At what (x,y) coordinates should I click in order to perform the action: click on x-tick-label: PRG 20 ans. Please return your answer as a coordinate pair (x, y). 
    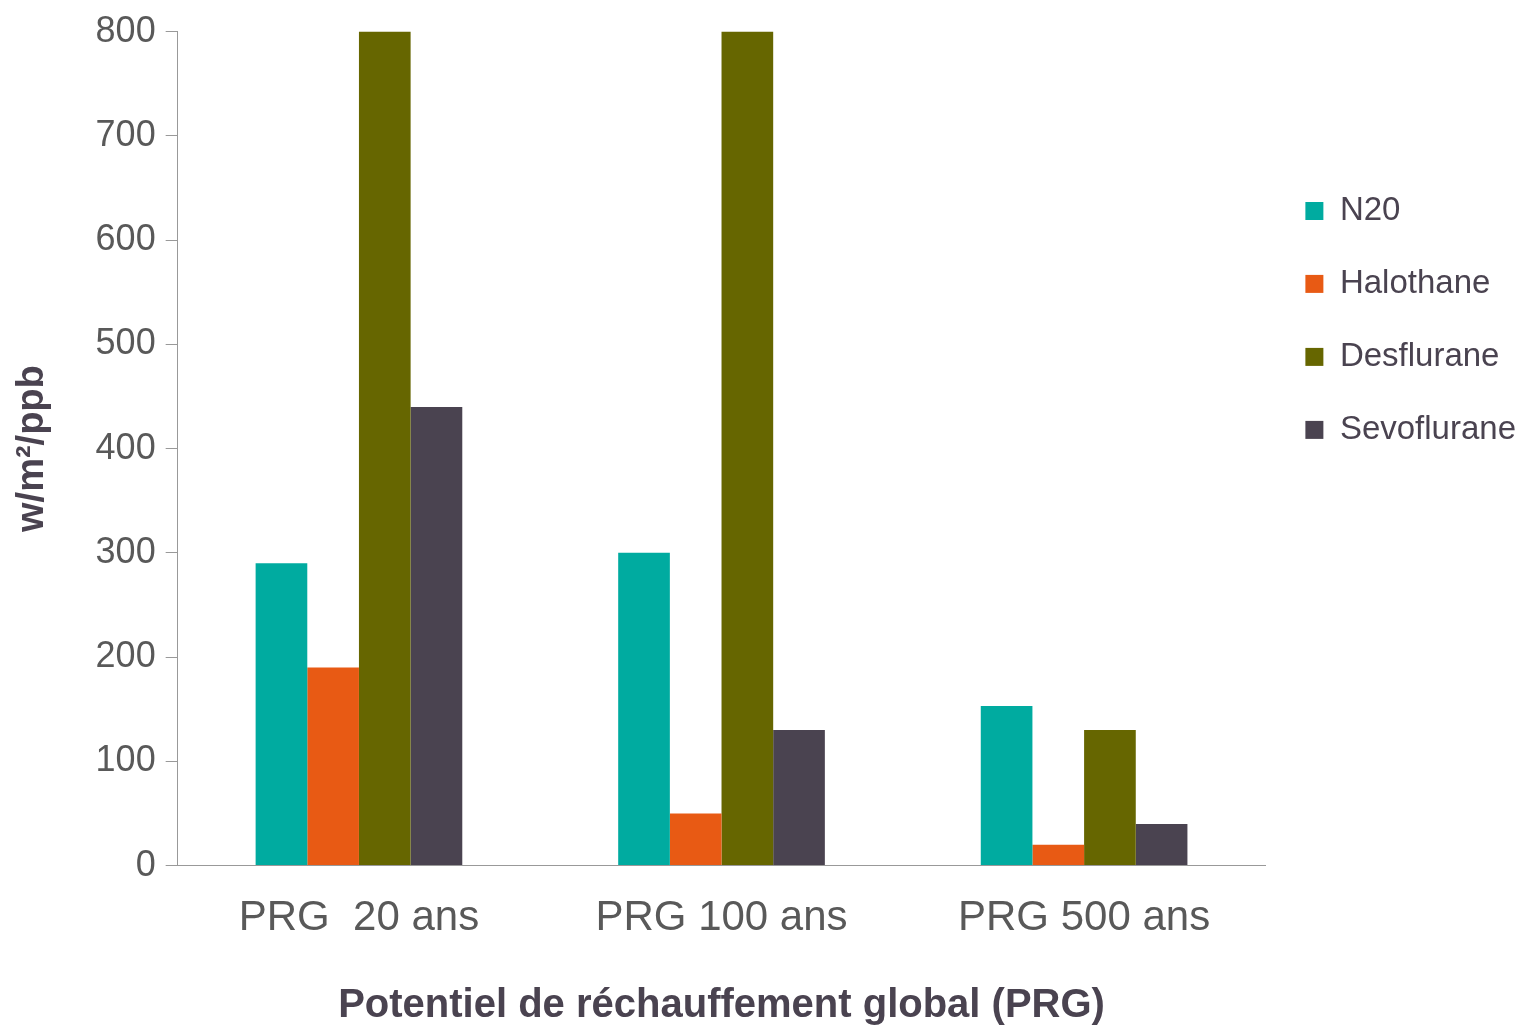
    Looking at the image, I should click on (359, 916).